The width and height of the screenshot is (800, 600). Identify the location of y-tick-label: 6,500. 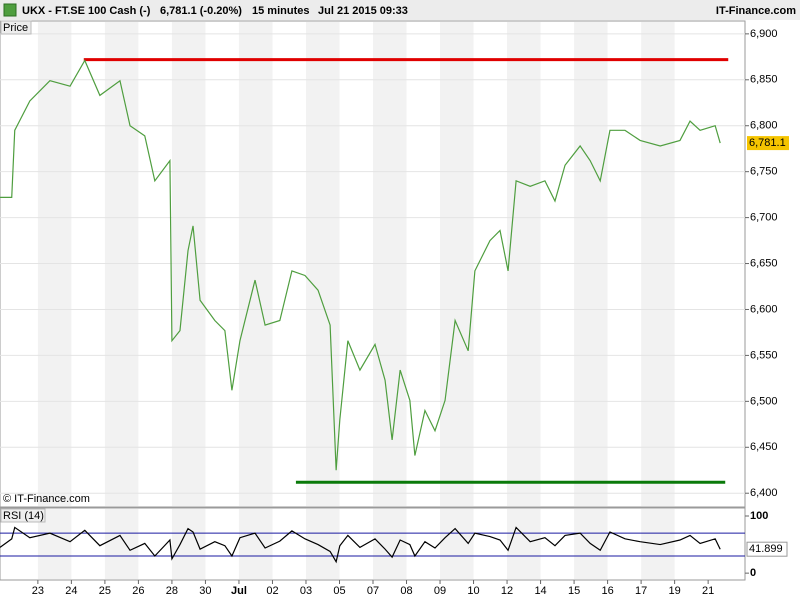
(764, 401).